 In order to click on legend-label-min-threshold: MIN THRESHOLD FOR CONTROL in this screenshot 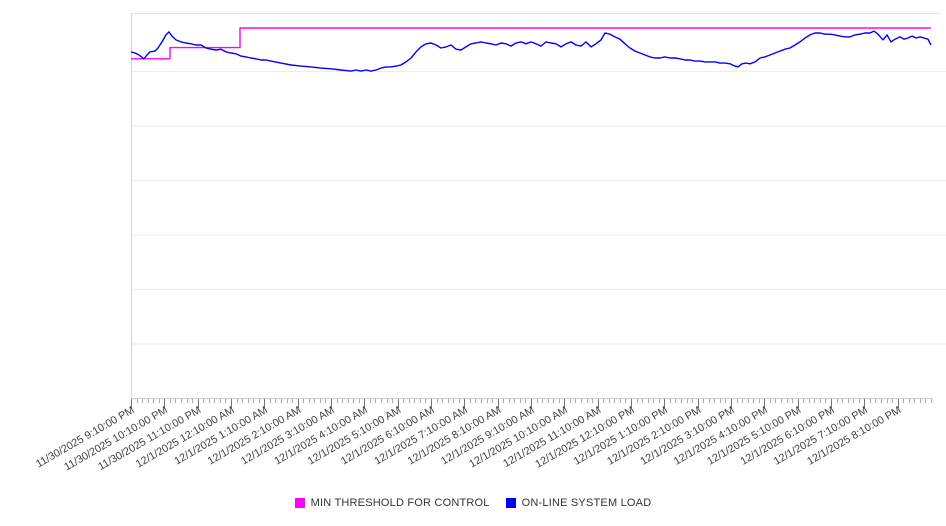, I will do `click(400, 503)`.